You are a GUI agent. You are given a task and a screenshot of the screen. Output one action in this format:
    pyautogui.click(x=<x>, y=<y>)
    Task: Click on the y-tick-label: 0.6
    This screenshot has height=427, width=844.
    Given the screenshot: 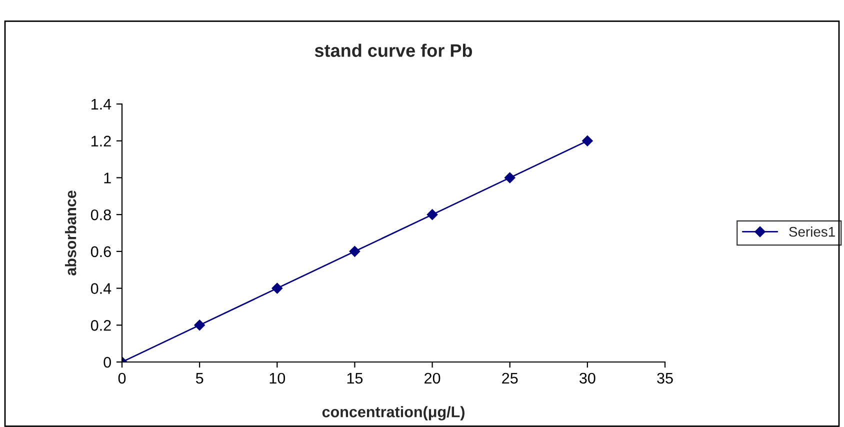 What is the action you would take?
    pyautogui.click(x=100, y=252)
    